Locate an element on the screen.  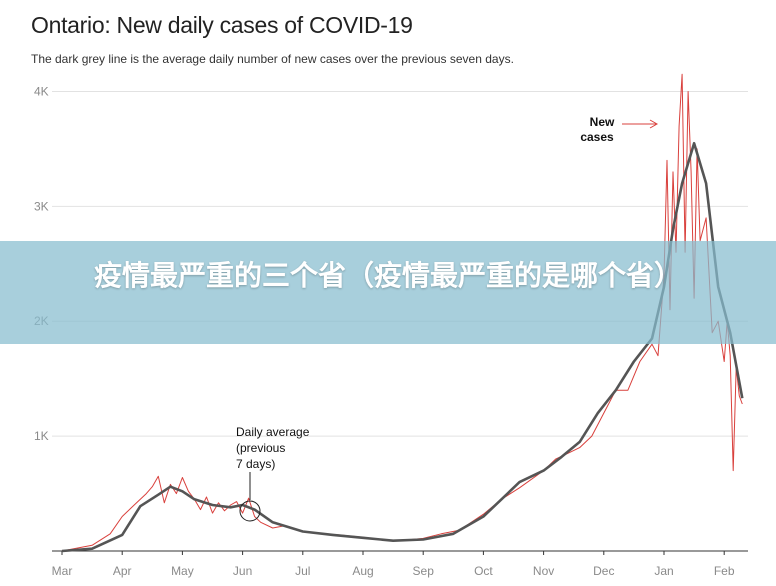
new-cases-label-line1: New is located at coordinates (602, 122).